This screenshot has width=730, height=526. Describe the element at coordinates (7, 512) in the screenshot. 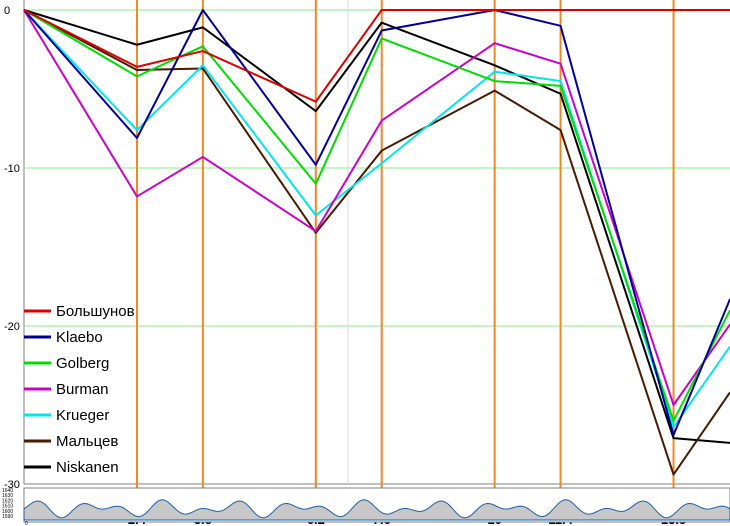

I see `elevation-y-tick-4: 1600` at that location.